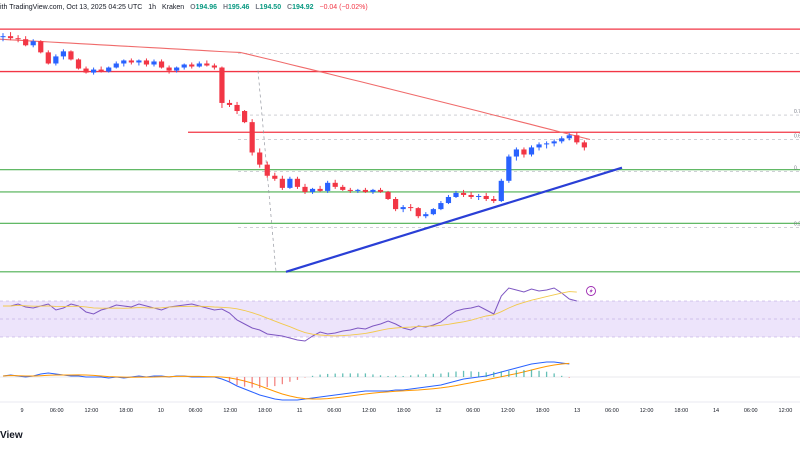 Image resolution: width=800 pixels, height=450 pixels. What do you see at coordinates (591, 291) in the screenshot?
I see `lightning-icon` at bounding box center [591, 291].